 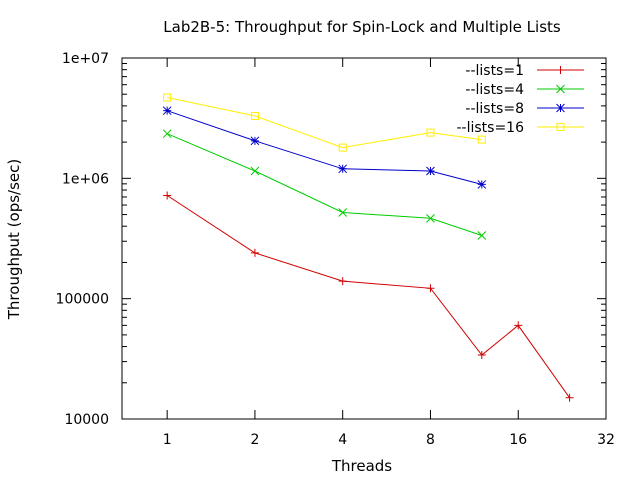 What do you see at coordinates (85, 179) in the screenshot?
I see `y-tick-label: 1e+06` at bounding box center [85, 179].